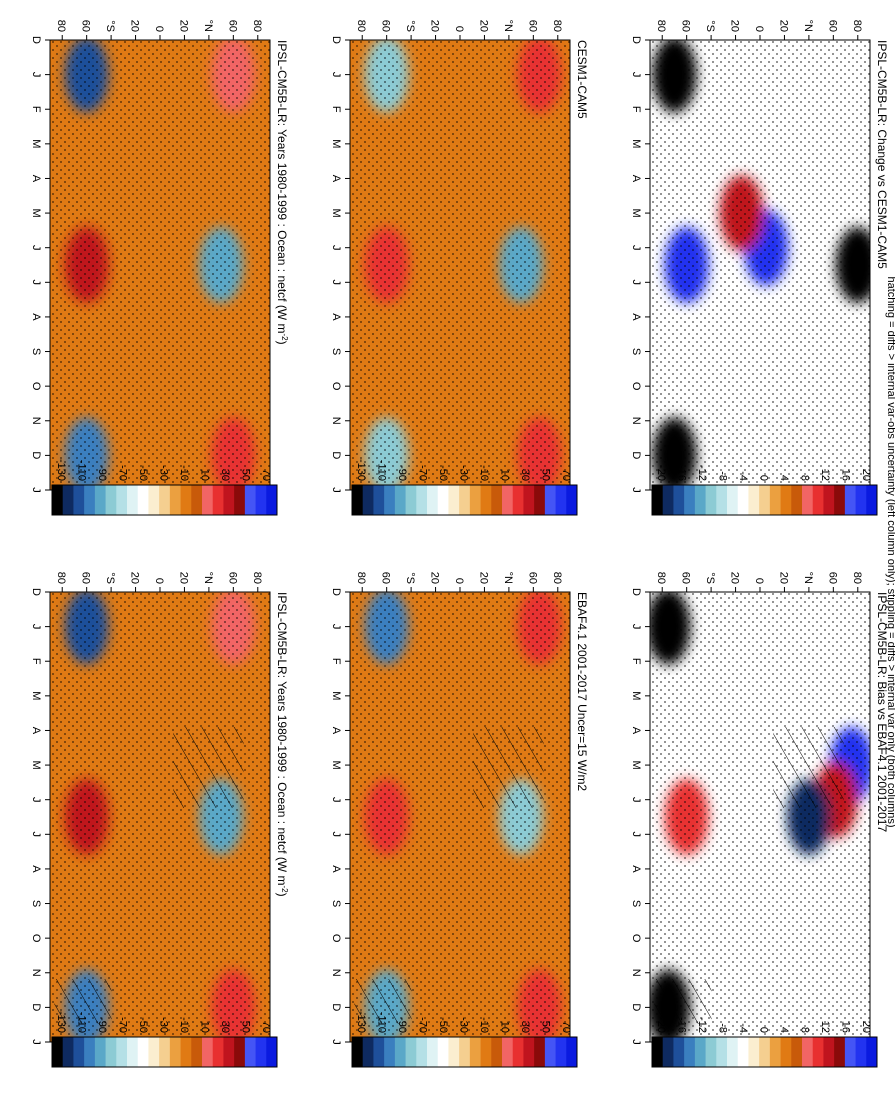 This screenshot has width=895, height=1105. What do you see at coordinates (723, 476) in the screenshot?
I see `colorbar-label: -8` at bounding box center [723, 476].